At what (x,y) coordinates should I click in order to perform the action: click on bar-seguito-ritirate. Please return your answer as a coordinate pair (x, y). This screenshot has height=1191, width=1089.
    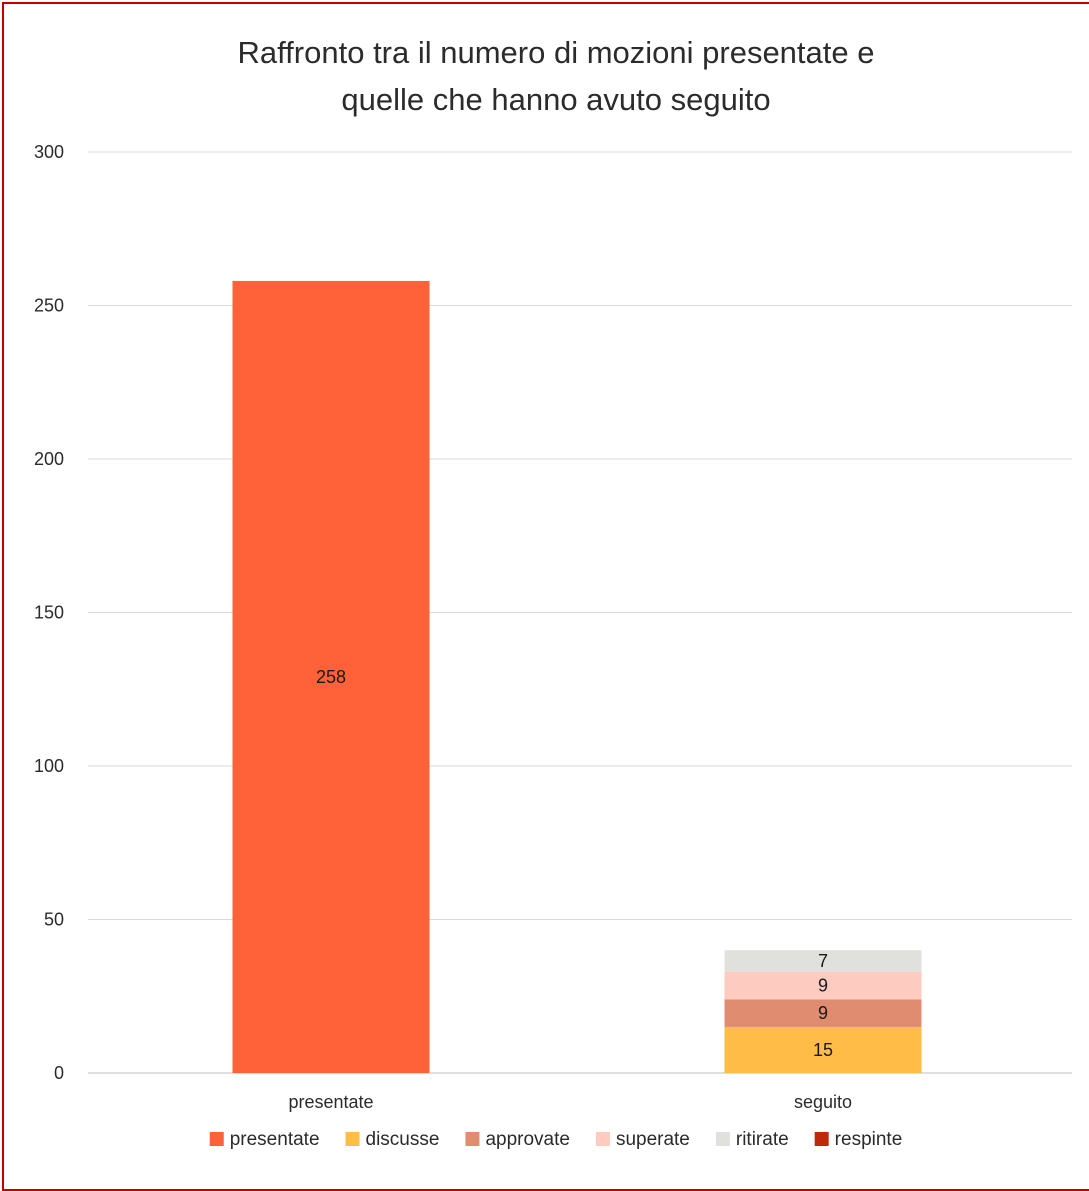
    Looking at the image, I should click on (823, 961).